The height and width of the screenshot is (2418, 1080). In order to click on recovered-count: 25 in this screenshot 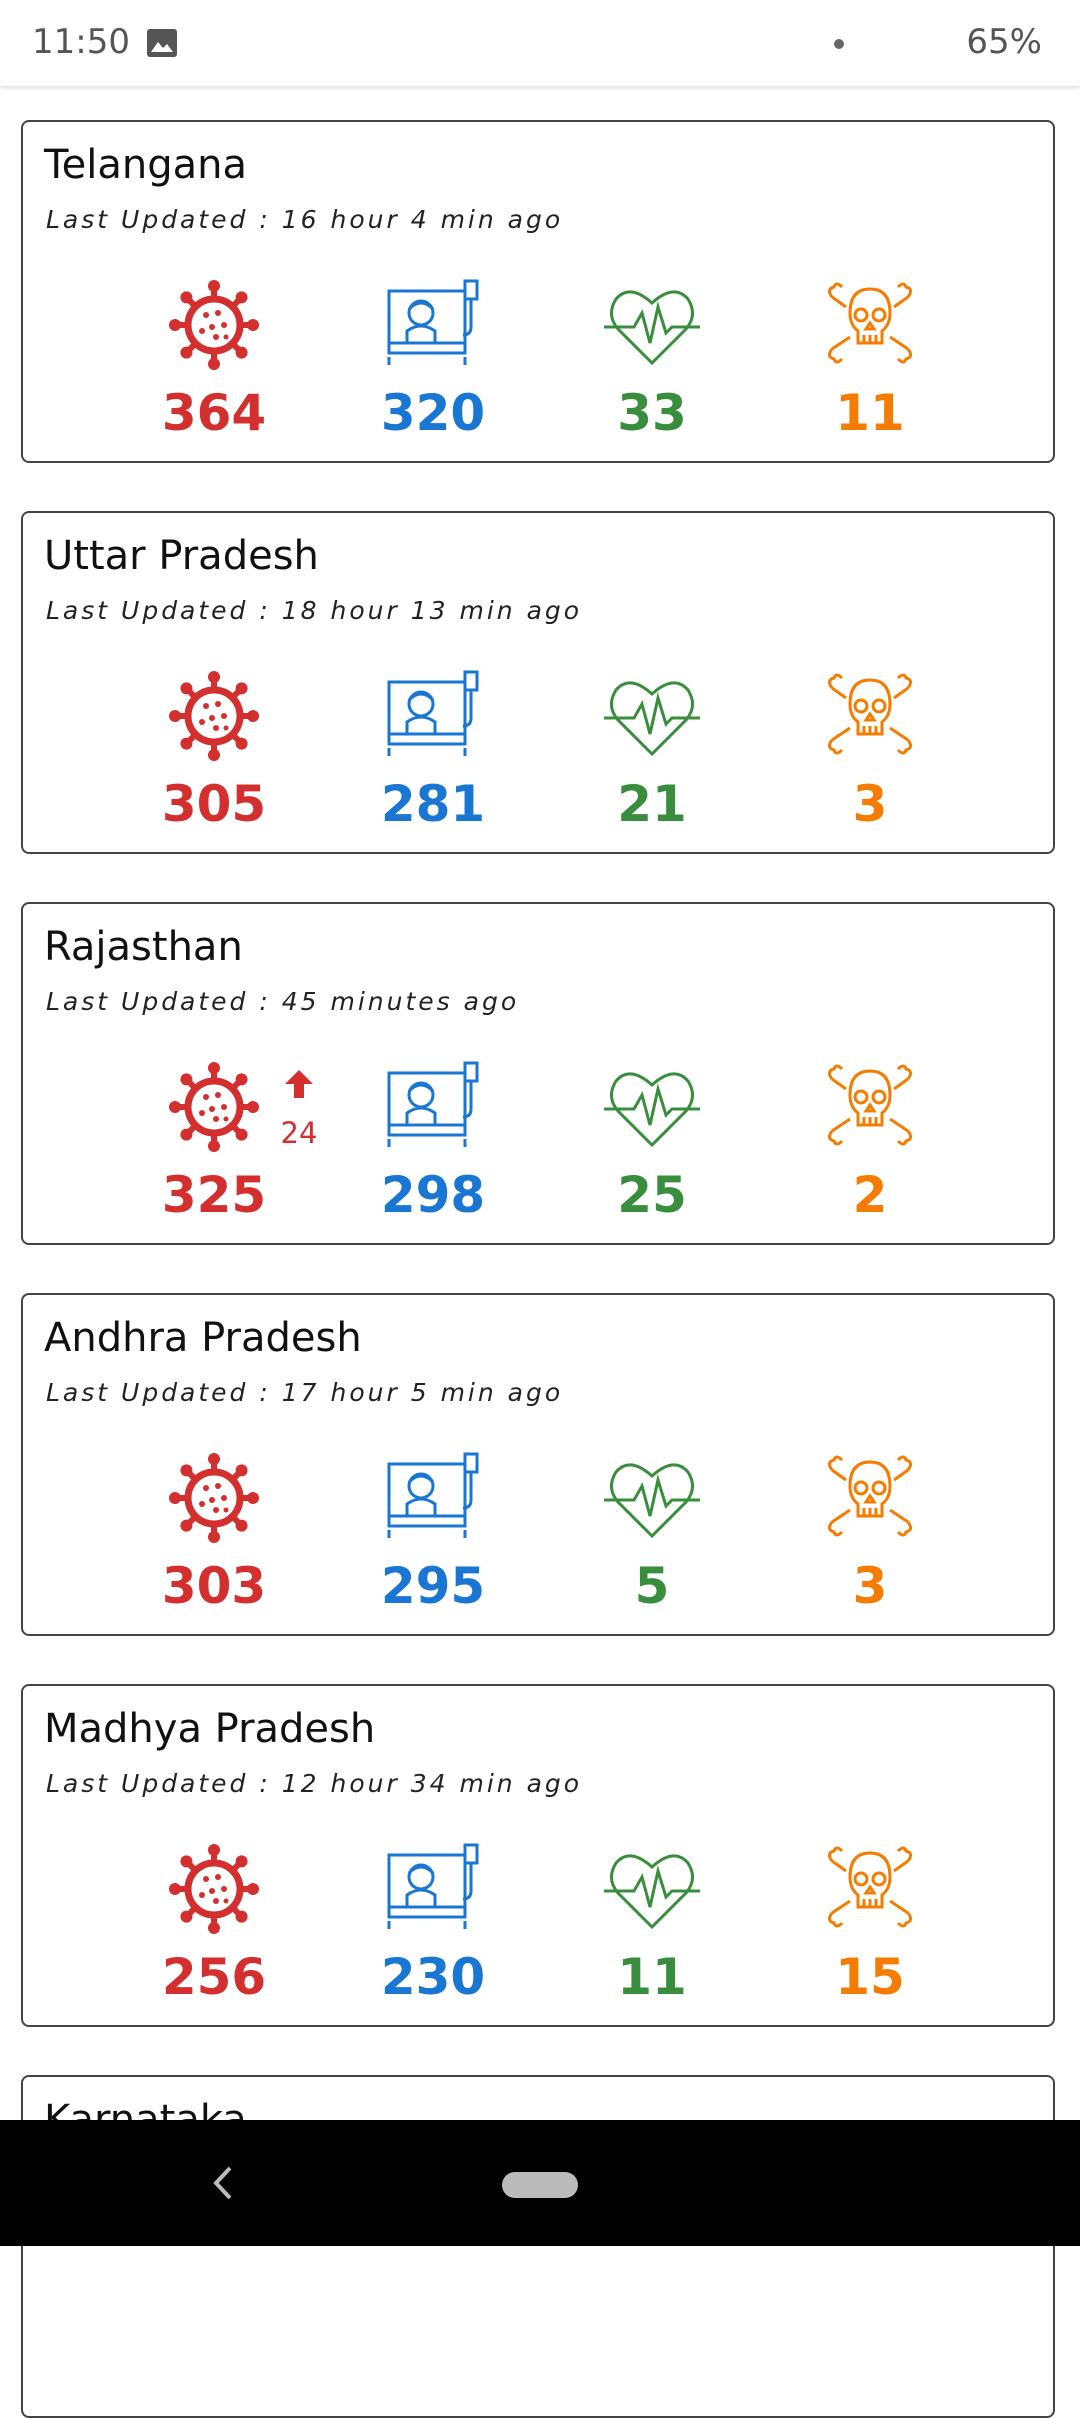, I will do `click(652, 1195)`.